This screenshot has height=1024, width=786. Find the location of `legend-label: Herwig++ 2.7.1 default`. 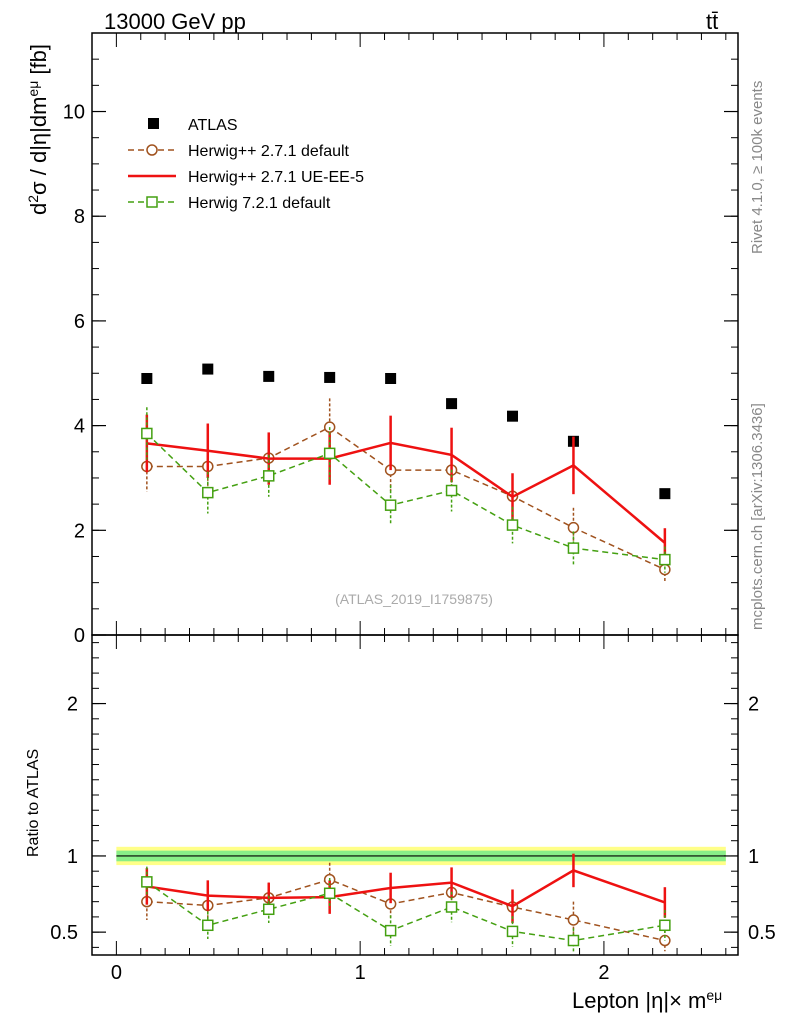

legend-label: Herwig++ 2.7.1 default is located at coordinates (269, 151).